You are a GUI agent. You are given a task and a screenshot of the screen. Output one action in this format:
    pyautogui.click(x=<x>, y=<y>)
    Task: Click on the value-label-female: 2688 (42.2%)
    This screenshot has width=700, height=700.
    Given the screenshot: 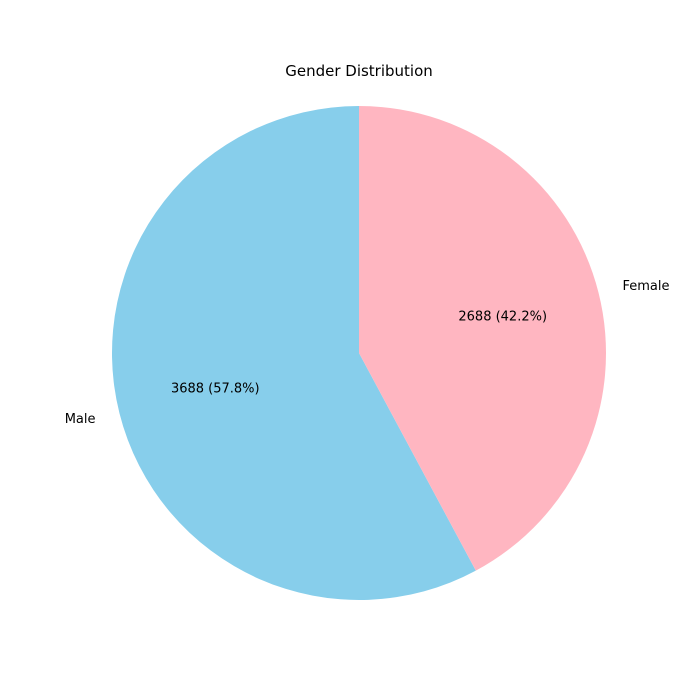 What is the action you would take?
    pyautogui.click(x=502, y=316)
    